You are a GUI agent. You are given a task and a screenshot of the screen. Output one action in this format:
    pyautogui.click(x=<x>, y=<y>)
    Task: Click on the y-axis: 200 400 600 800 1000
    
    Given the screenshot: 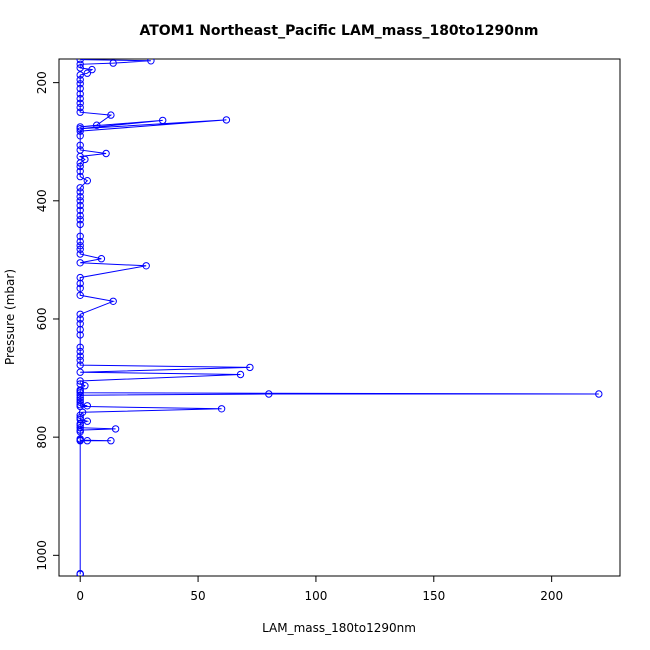 What is the action you would take?
    pyautogui.click(x=47, y=321)
    